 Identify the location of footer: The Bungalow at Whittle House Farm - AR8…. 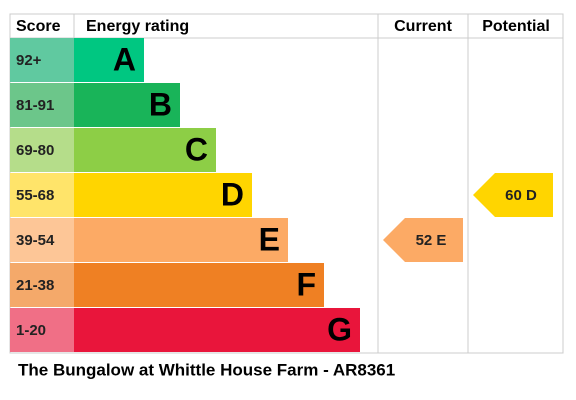
(206, 369).